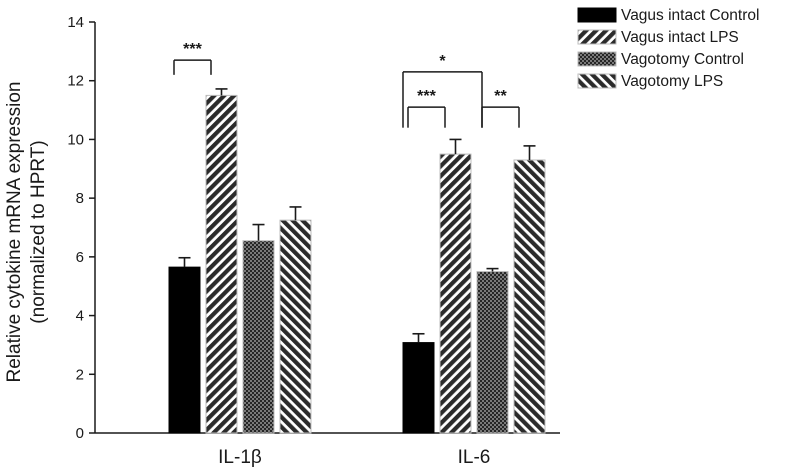 The height and width of the screenshot is (471, 800). I want to click on significance-label: **, so click(500, 96).